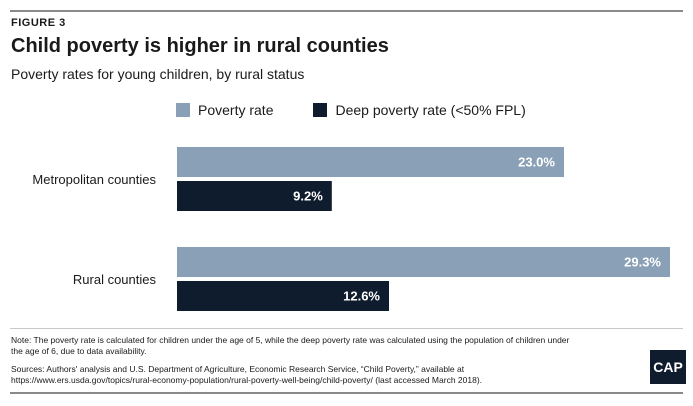 The image size is (693, 406). I want to click on category-label: Rural counties, so click(115, 279).